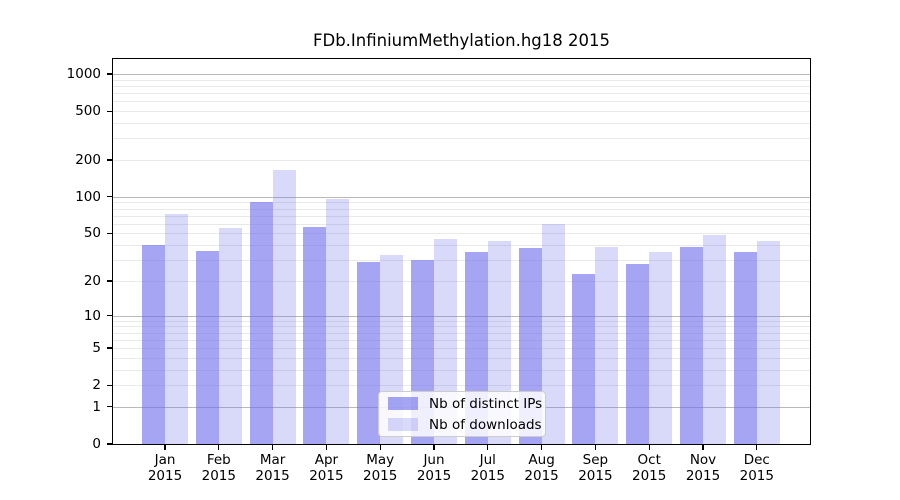 The height and width of the screenshot is (500, 900). I want to click on legend: Nb of distinct IPs Nb of downloads, so click(462, 414).